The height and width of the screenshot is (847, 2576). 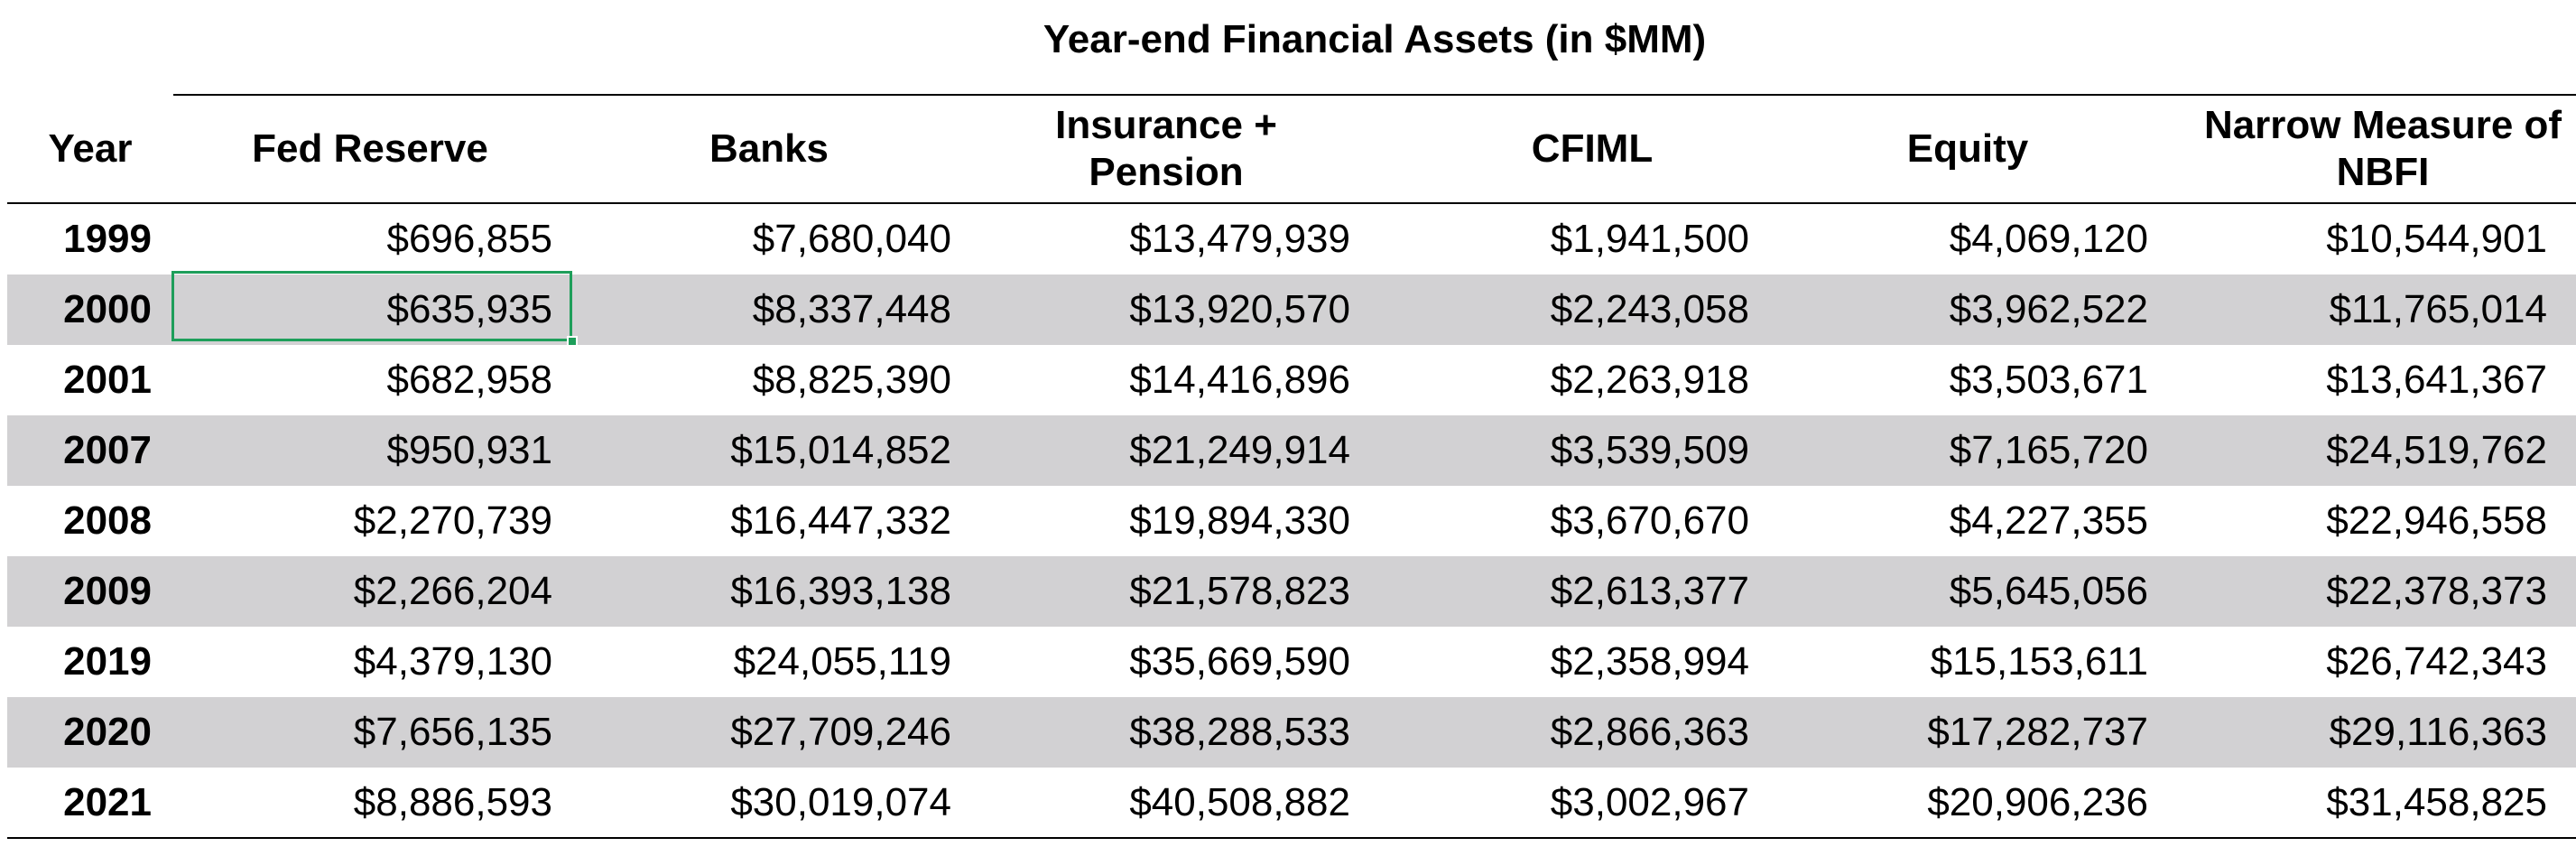 What do you see at coordinates (469, 239) in the screenshot?
I see `value-cell-fed-reserve: $696,855` at bounding box center [469, 239].